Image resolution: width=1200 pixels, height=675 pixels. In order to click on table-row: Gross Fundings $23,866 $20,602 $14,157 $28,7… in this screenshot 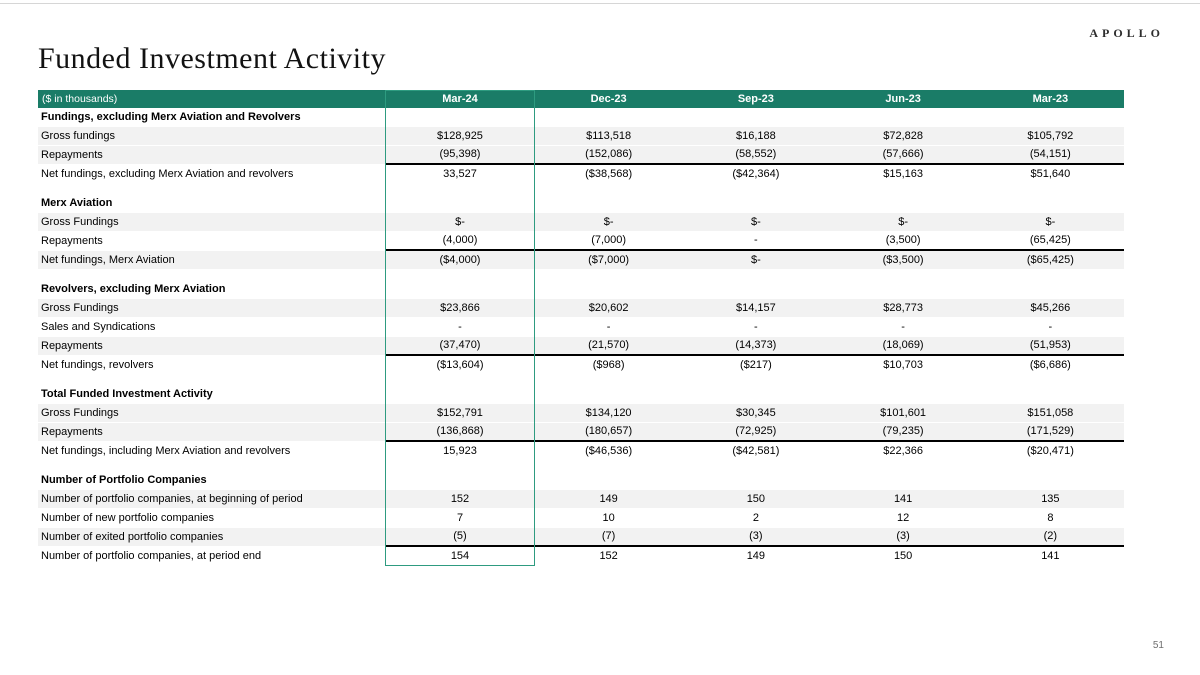, I will do `click(581, 308)`.